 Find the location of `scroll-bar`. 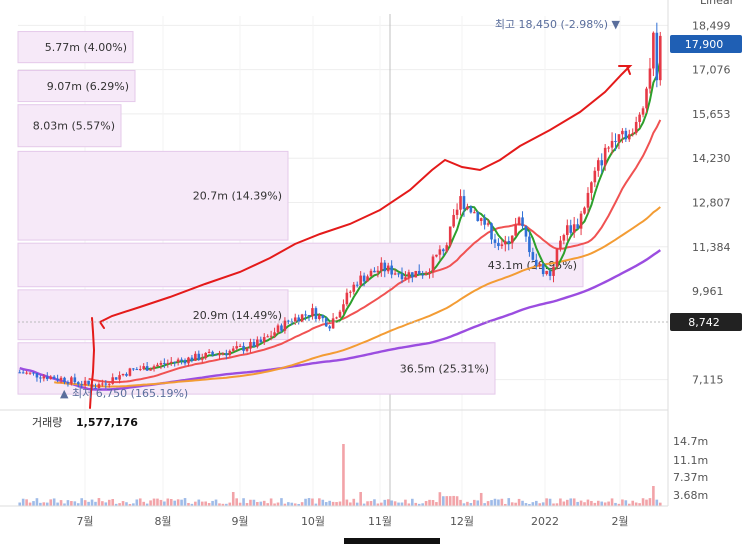

scroll-bar is located at coordinates (392, 541).